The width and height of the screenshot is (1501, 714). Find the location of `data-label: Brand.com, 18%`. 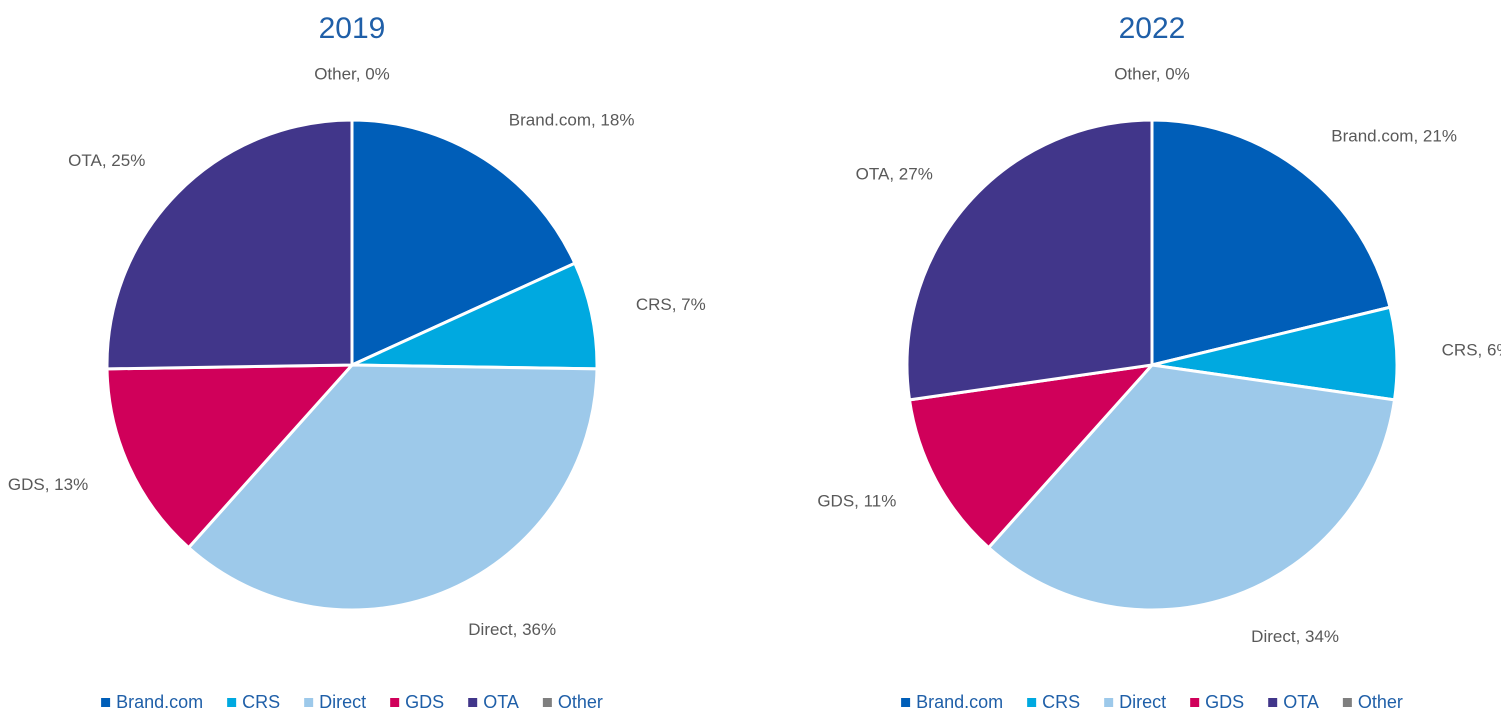

data-label: Brand.com, 18% is located at coordinates (572, 120).